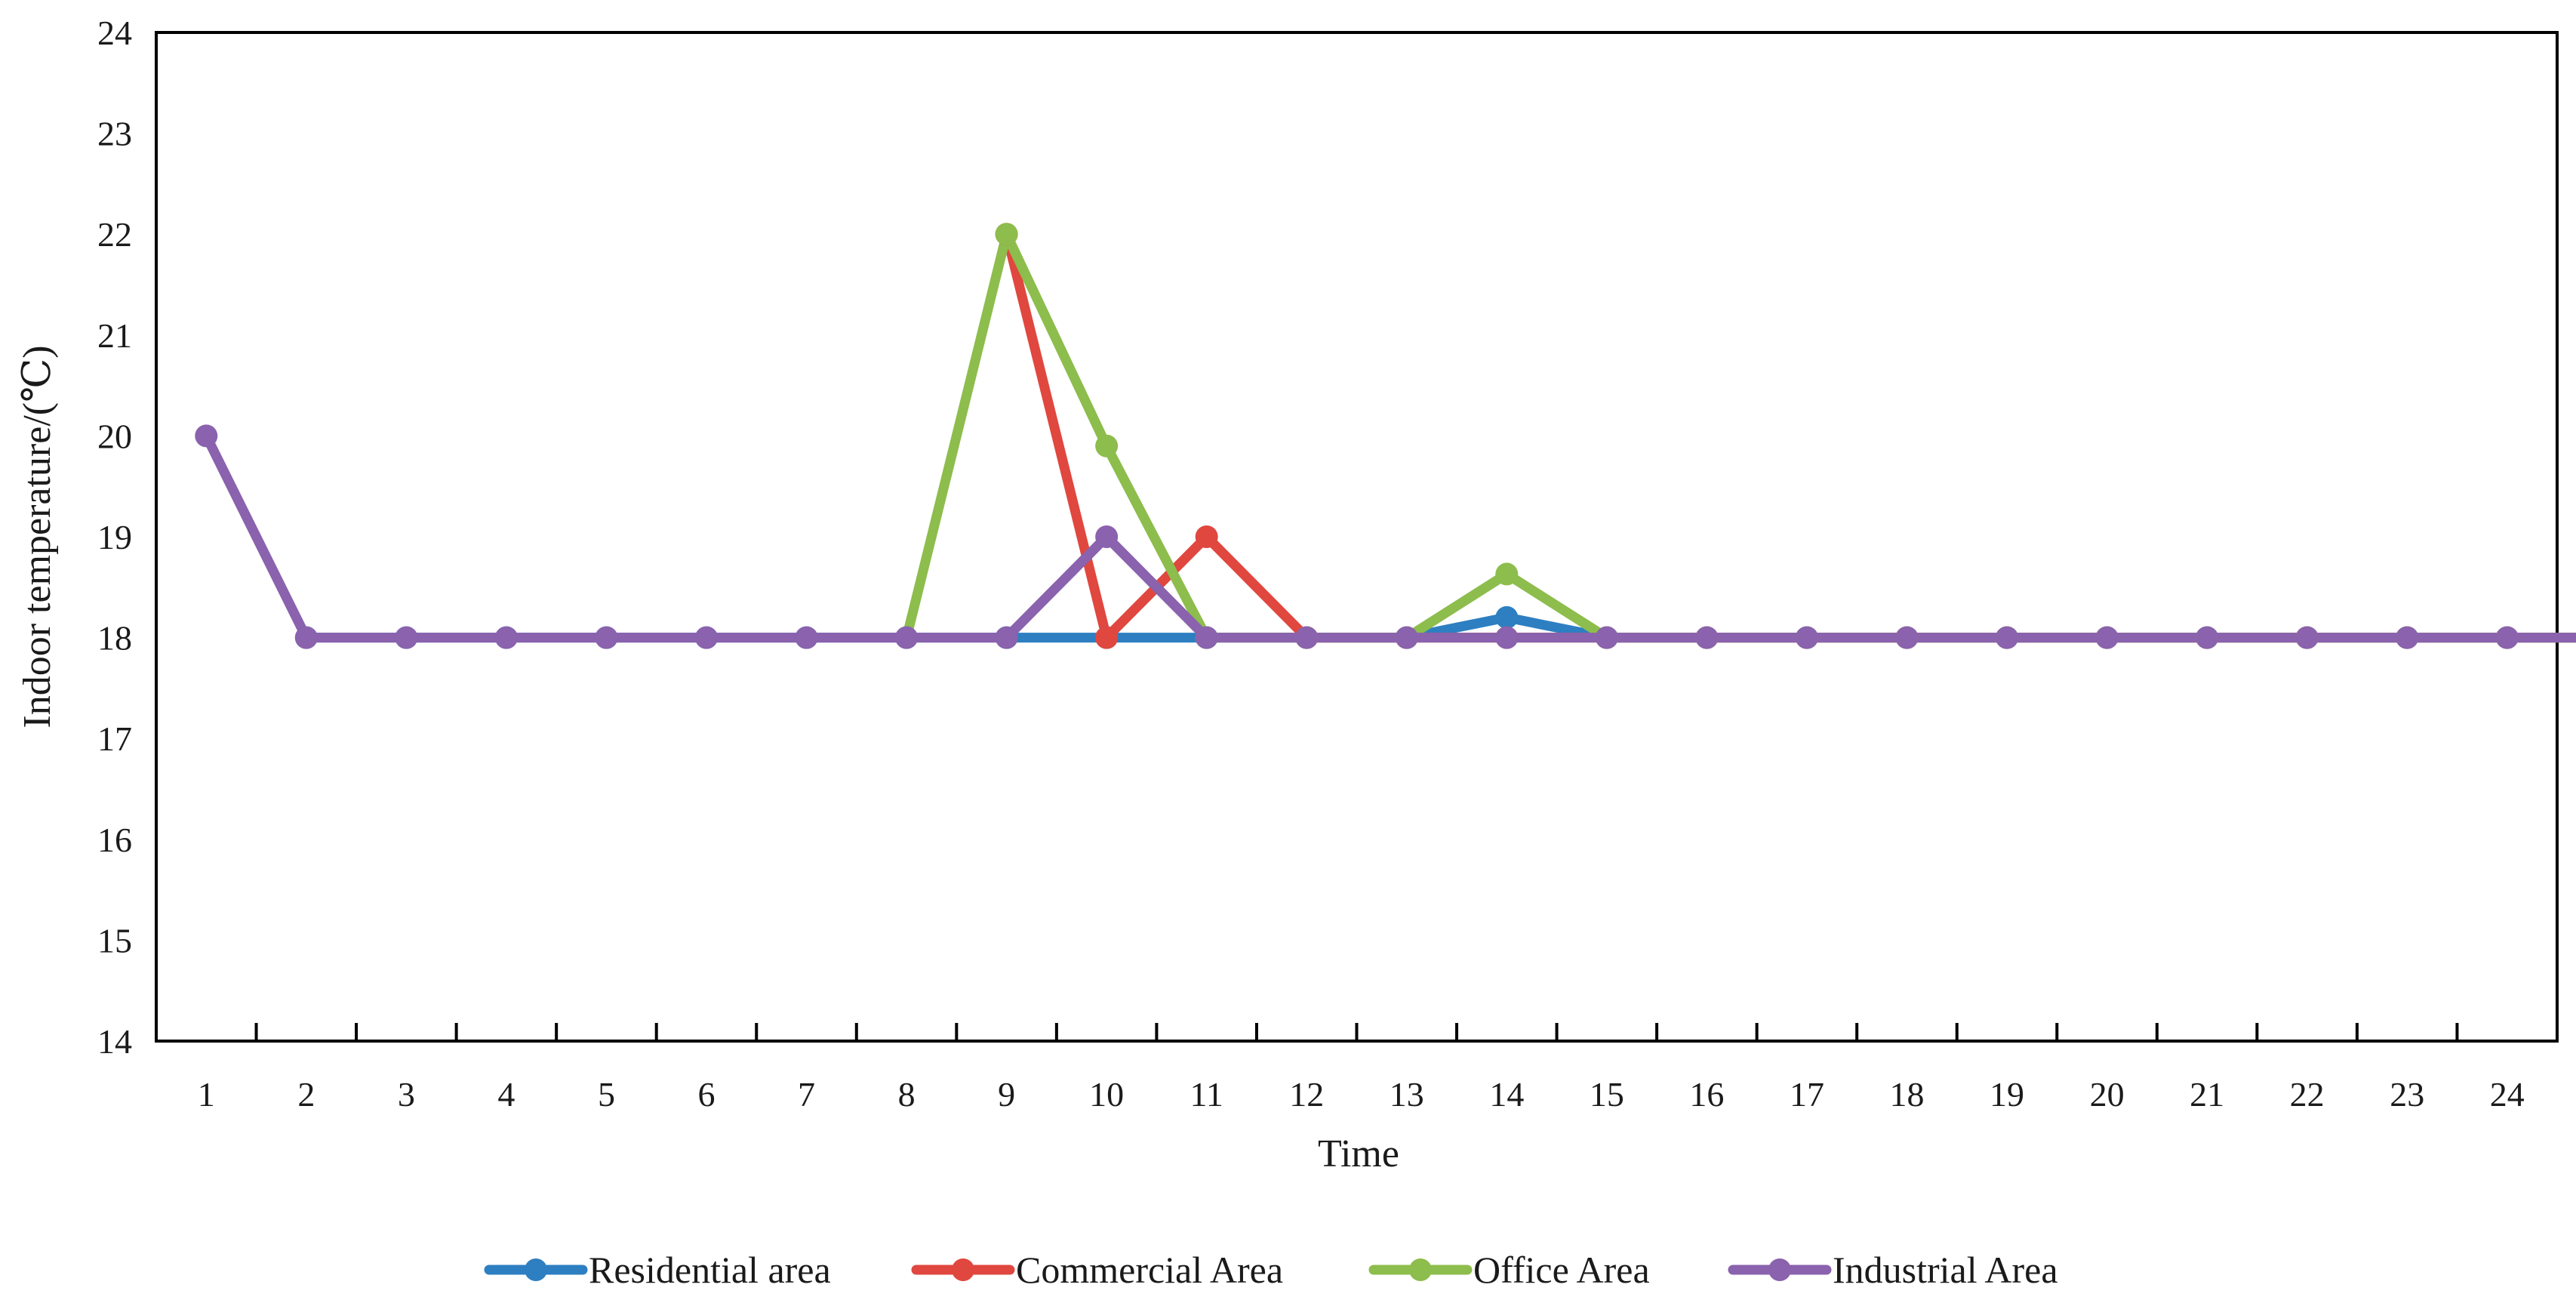 The width and height of the screenshot is (2576, 1300). I want to click on y-tick-label: 19, so click(114, 537).